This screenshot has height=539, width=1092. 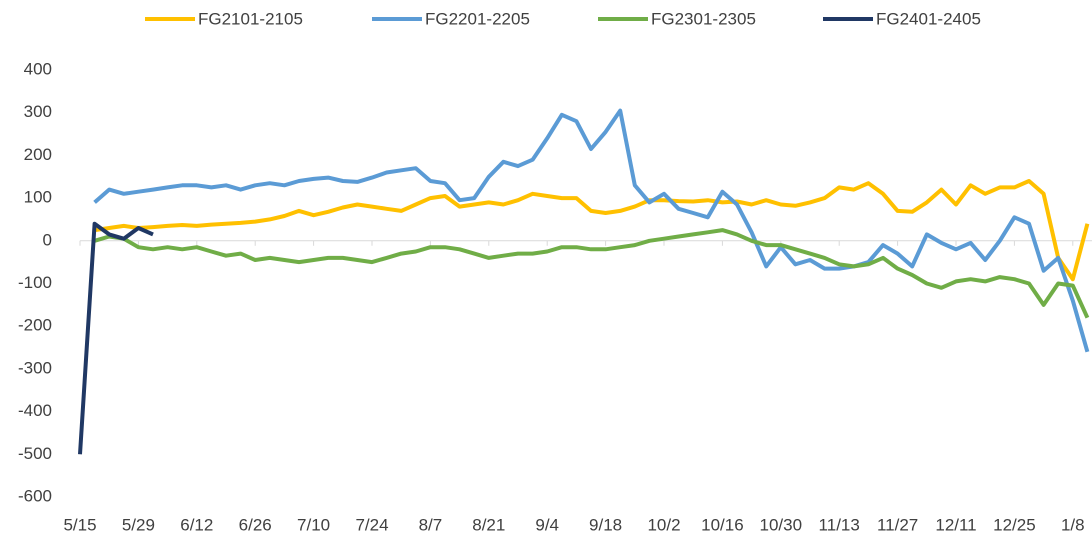 I want to click on y-tick-label: -600, so click(x=35, y=495).